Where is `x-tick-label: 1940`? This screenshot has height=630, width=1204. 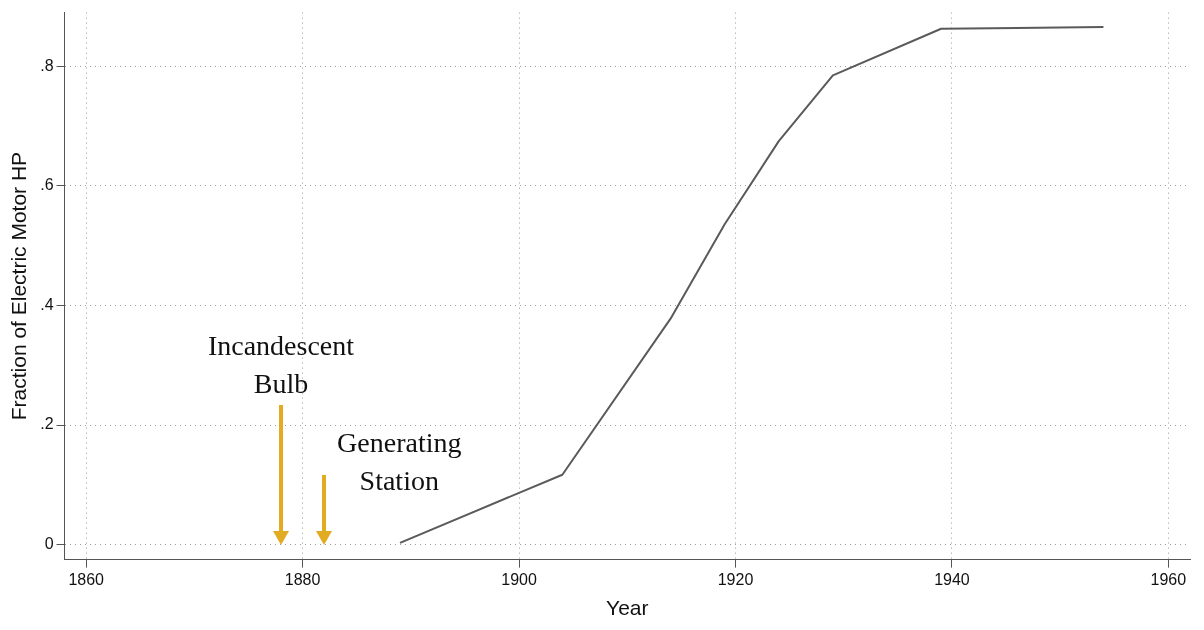 x-tick-label: 1940 is located at coordinates (952, 579).